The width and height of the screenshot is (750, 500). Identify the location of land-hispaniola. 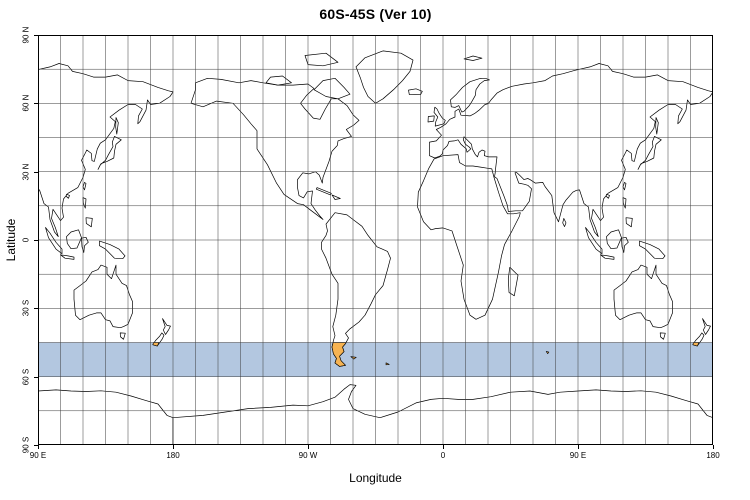
(336, 197).